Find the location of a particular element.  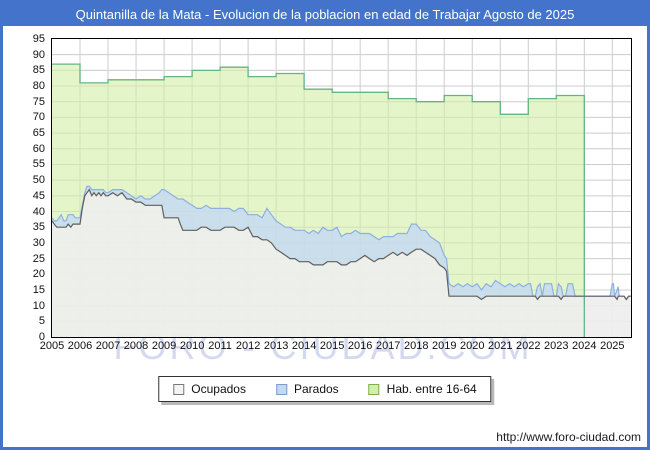

x-tick-label: 2008 is located at coordinates (136, 346).